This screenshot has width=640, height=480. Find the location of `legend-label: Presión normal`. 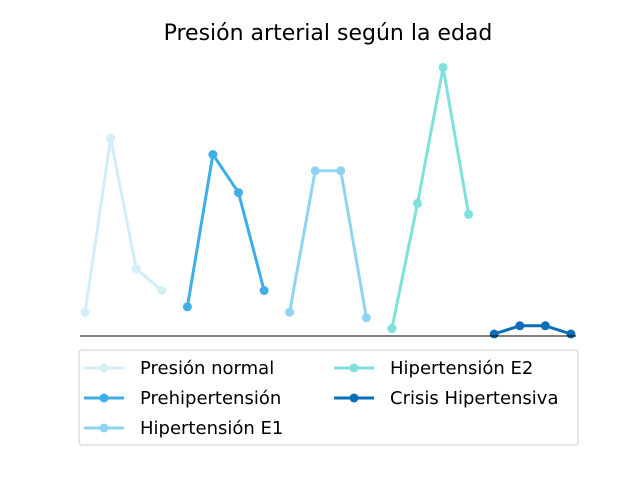

legend-label: Presión normal is located at coordinates (207, 368).